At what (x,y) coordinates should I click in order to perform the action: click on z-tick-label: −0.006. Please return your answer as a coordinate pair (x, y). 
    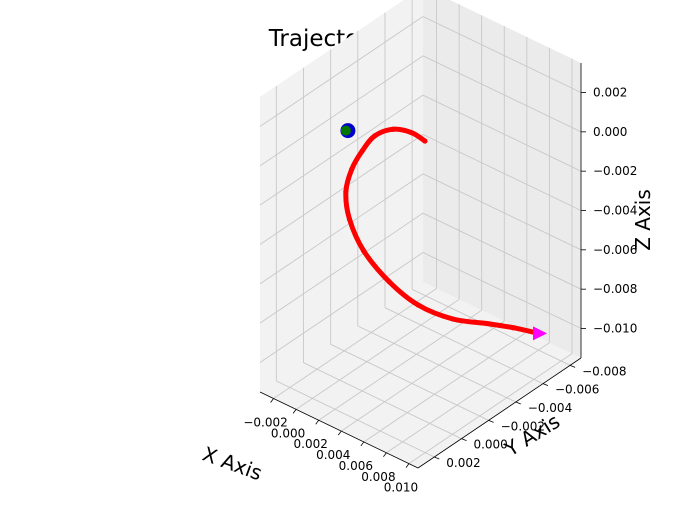
    Looking at the image, I should click on (615, 250).